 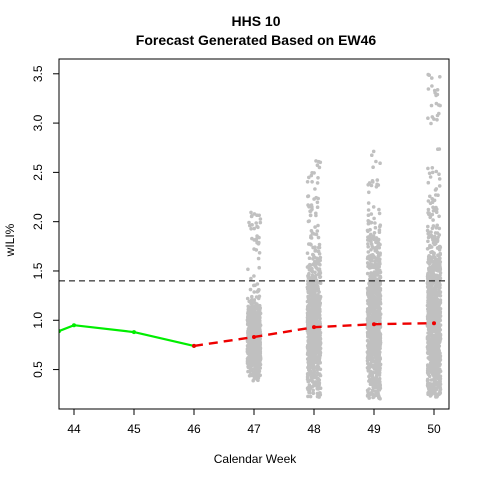 I want to click on y-axis-label: wILI%, so click(x=10, y=240).